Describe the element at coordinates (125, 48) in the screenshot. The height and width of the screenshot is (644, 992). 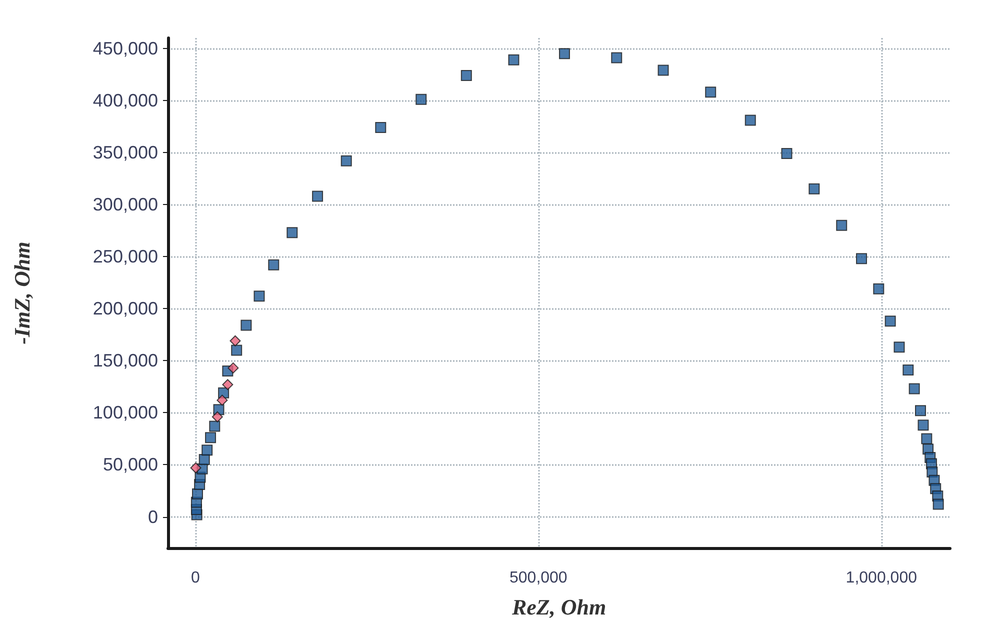
I see `y-tick-label: 450,000` at that location.